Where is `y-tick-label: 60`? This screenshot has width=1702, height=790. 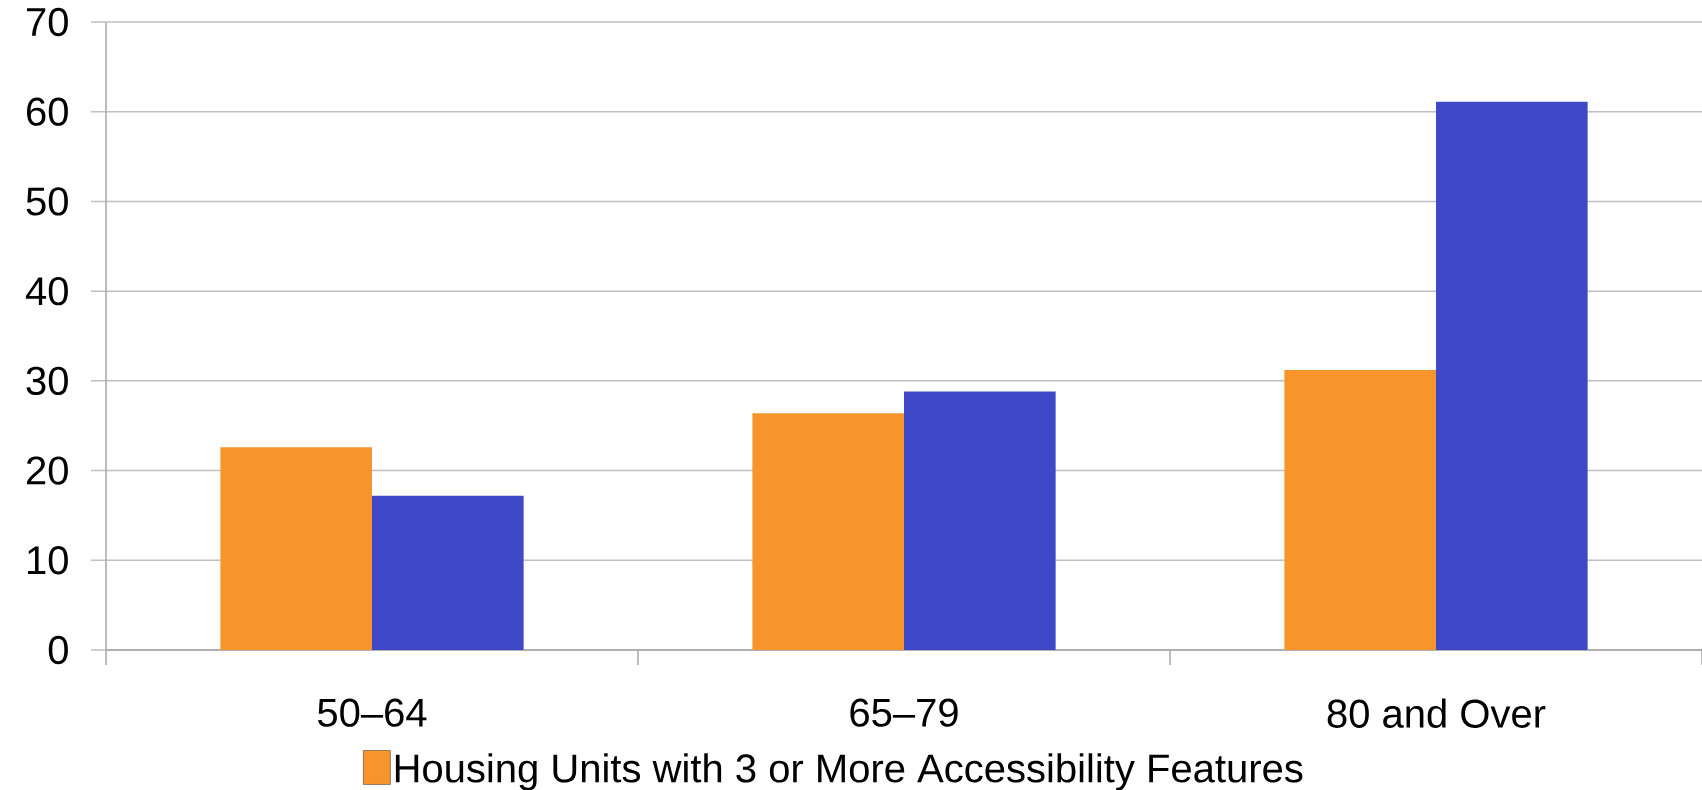 y-tick-label: 60 is located at coordinates (47, 111).